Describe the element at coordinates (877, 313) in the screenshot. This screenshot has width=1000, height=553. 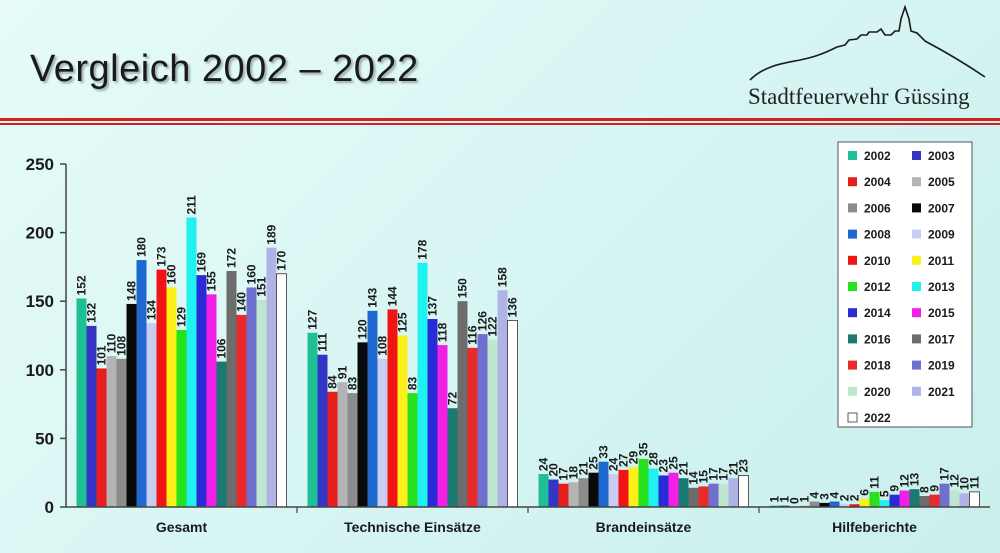
I see `legend-label: 2014` at that location.